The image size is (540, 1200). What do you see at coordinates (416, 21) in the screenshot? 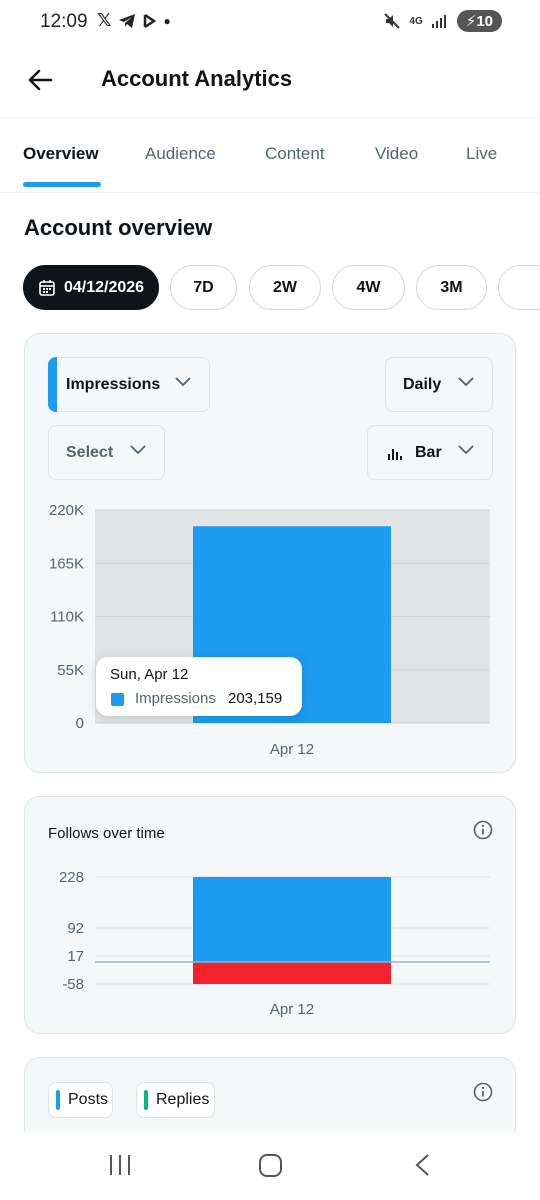
I see `network-label: 4G` at bounding box center [416, 21].